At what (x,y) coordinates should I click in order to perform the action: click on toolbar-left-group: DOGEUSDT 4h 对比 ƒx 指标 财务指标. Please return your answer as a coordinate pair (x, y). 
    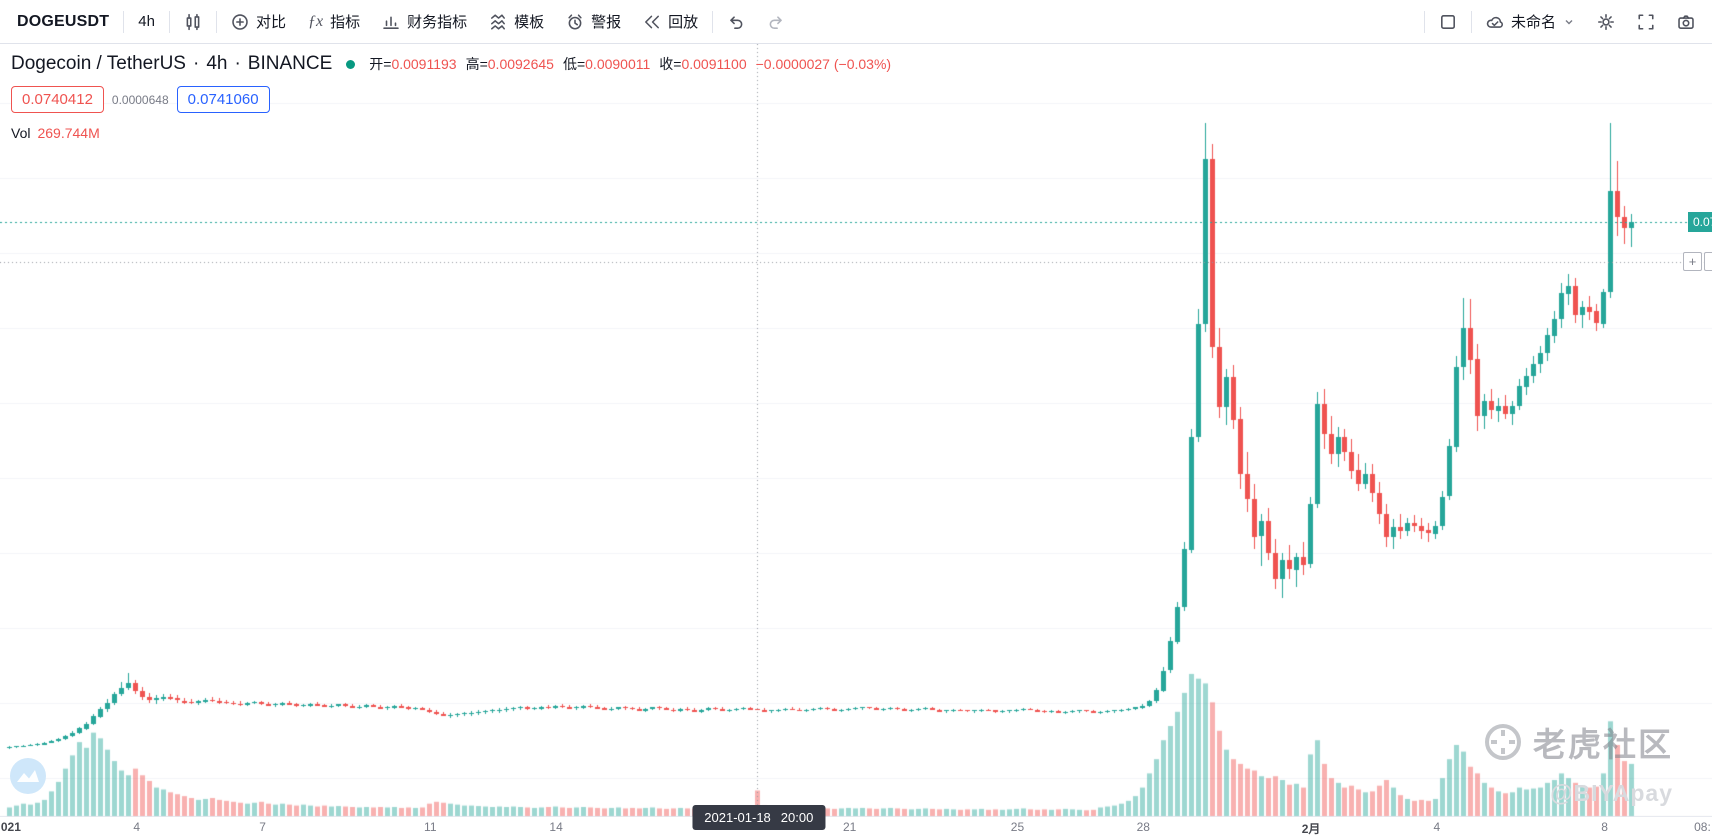
    Looking at the image, I should click on (401, 21).